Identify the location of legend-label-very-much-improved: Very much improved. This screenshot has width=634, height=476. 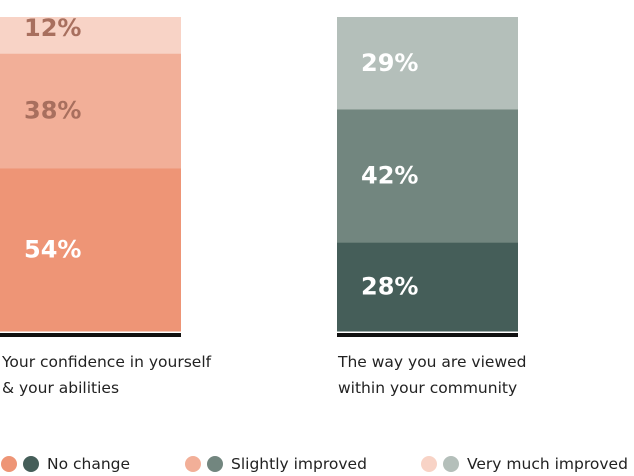
(547, 464).